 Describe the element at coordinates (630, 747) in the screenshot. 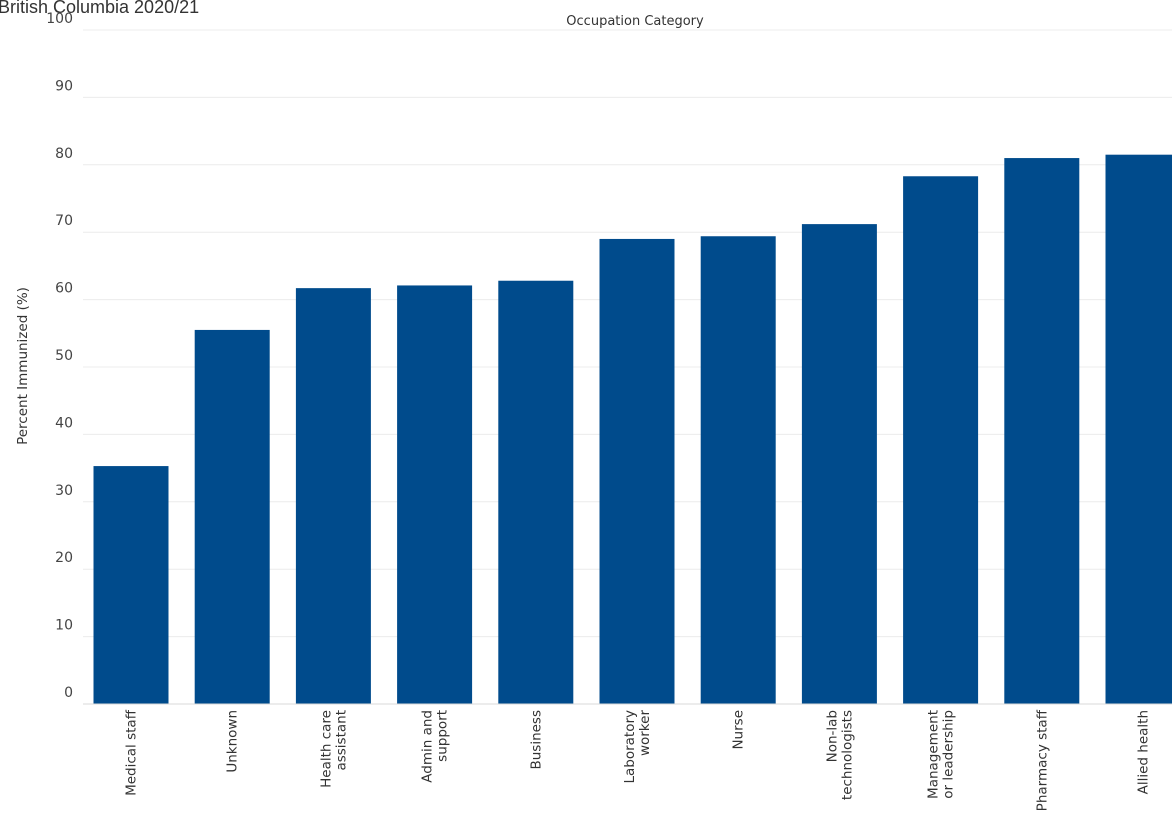

I see `x-category-label: Laboratory` at that location.